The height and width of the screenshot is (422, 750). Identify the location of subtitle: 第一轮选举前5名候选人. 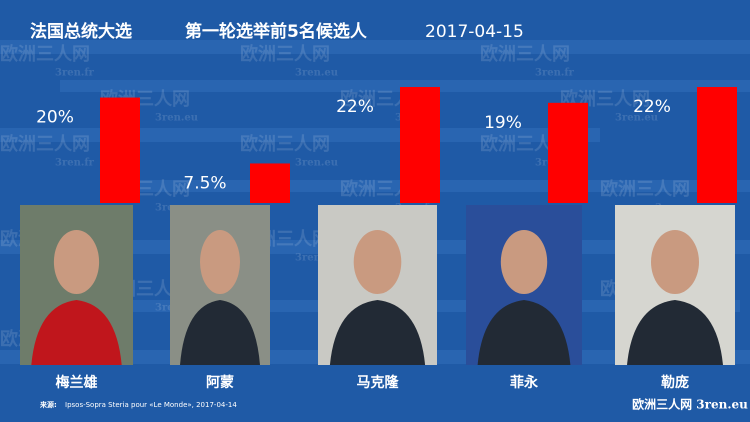
(276, 31).